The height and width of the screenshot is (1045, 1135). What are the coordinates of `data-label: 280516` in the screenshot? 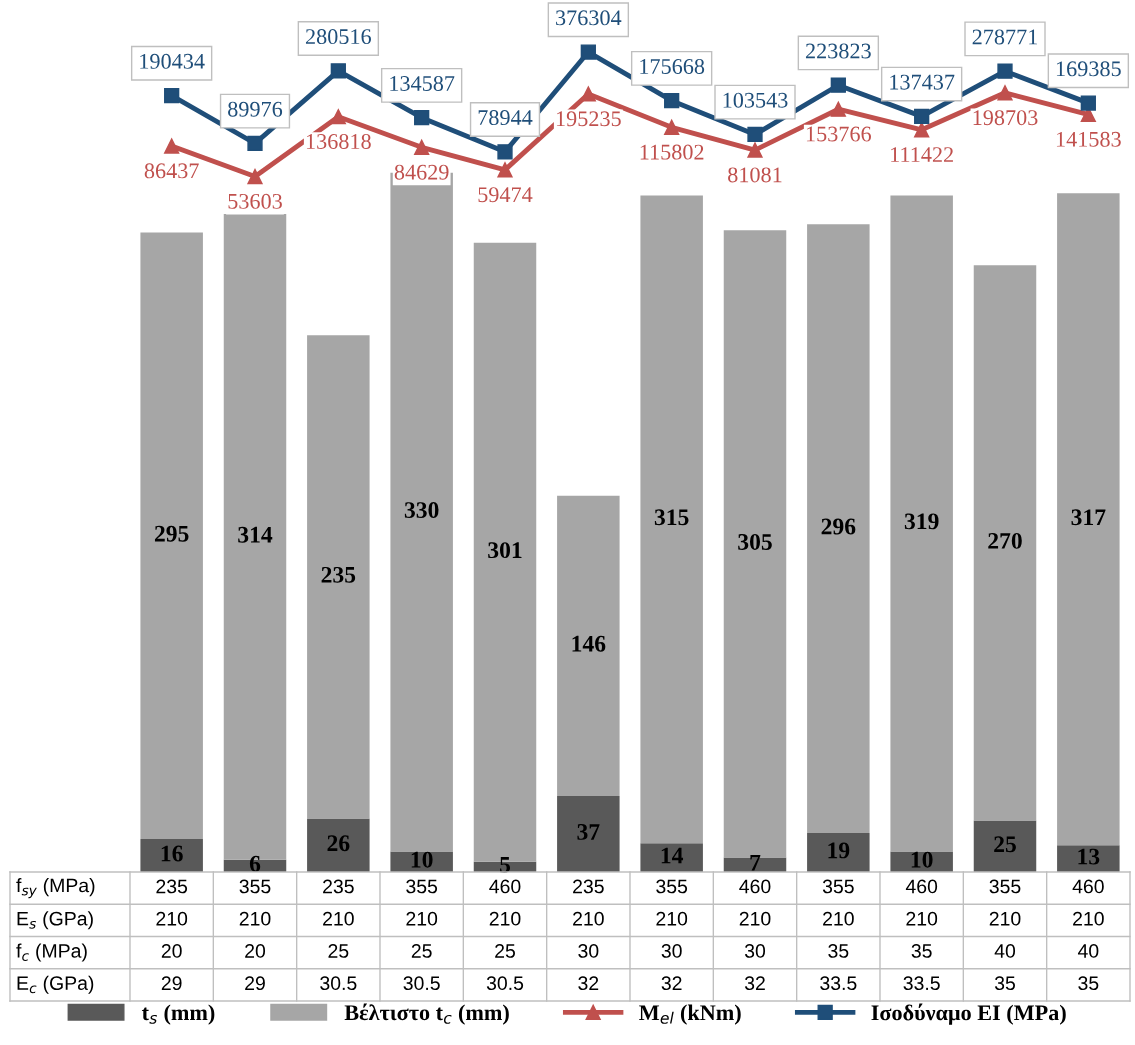 It's located at (338, 37).